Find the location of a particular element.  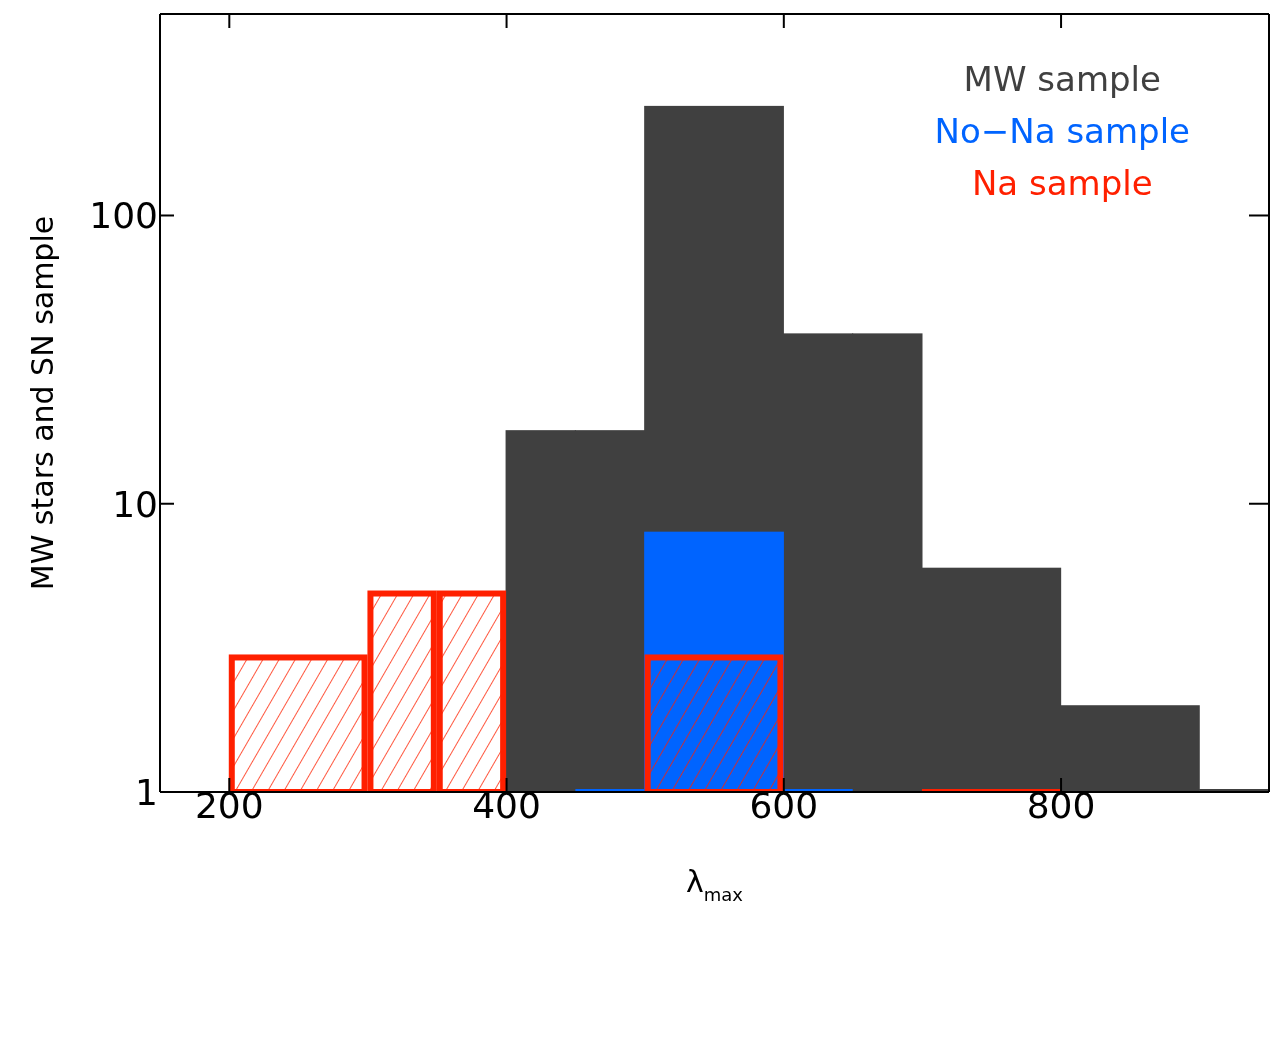

y-tick-label: 1 is located at coordinates (146, 792).